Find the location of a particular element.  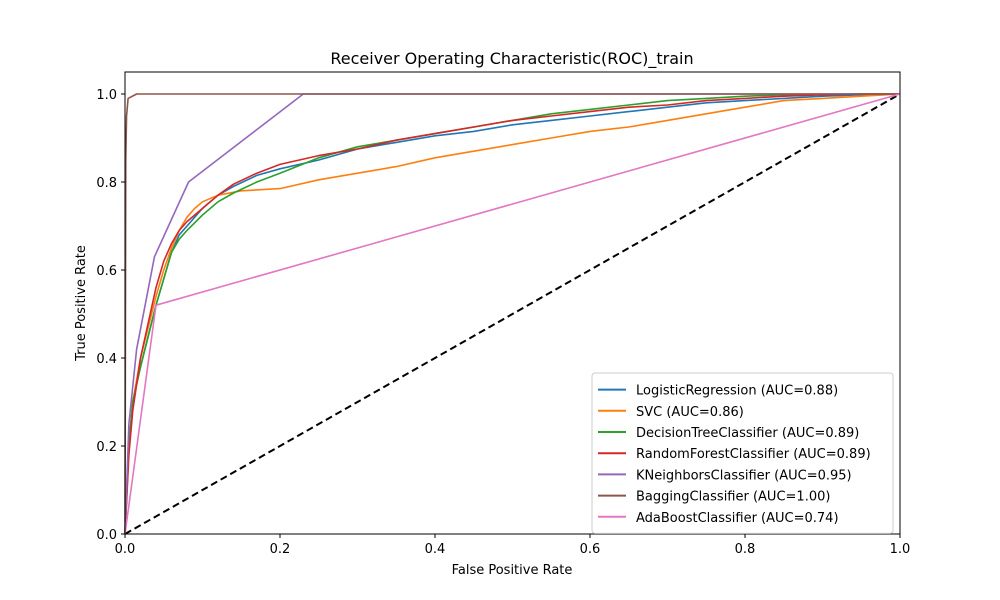

legend-label: SVC (AUC=0.86) is located at coordinates (690, 412).